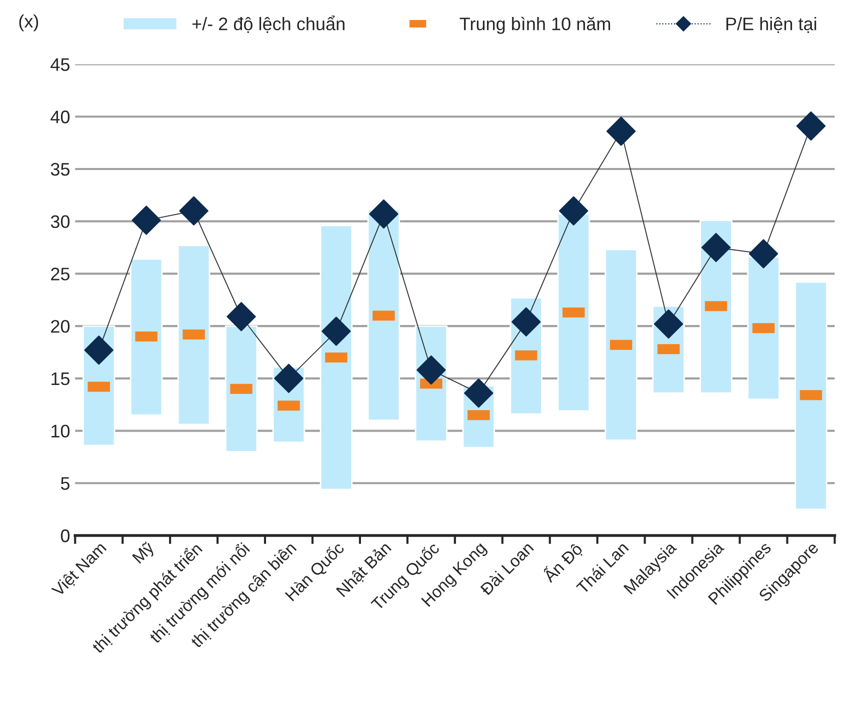  Describe the element at coordinates (771, 24) in the screenshot. I see `legend-label: P/E hiện tại` at that location.